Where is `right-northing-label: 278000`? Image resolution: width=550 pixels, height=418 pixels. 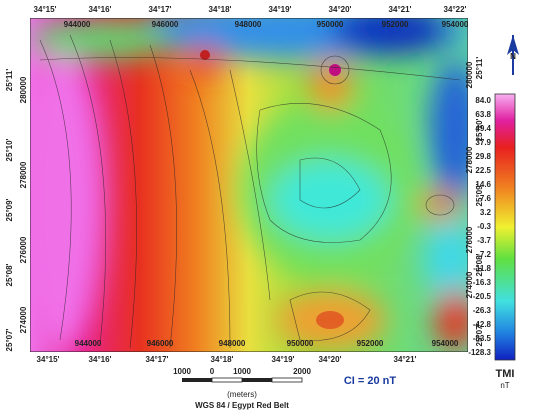 right-northing-label: 278000 is located at coordinates (469, 159).